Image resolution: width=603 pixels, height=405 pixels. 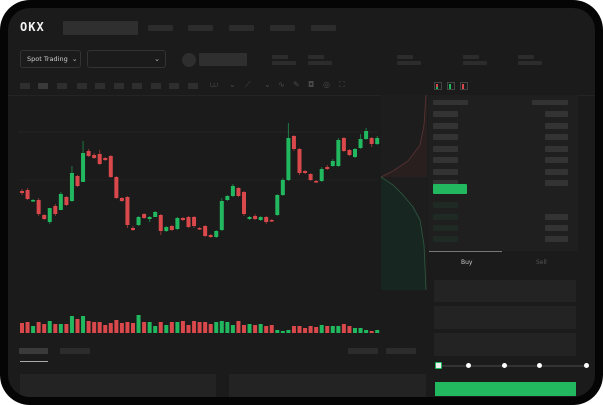 What do you see at coordinates (327, 385) in the screenshot?
I see `assets-panel` at bounding box center [327, 385].